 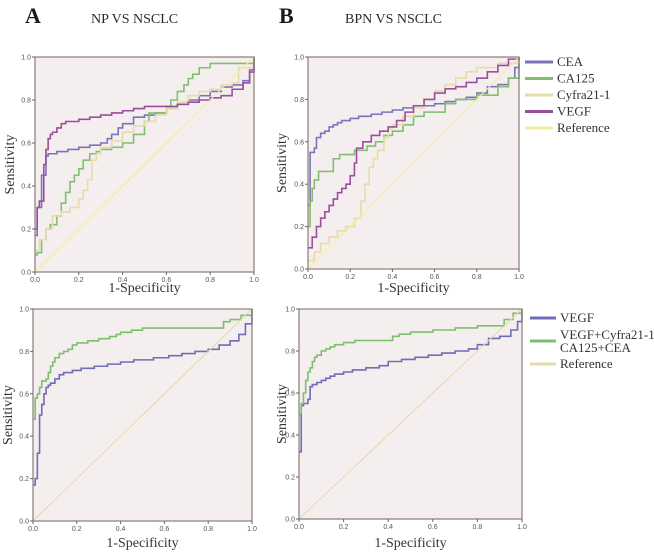 What do you see at coordinates (286, 15) in the screenshot?
I see `panel-letter-b: B` at bounding box center [286, 15].